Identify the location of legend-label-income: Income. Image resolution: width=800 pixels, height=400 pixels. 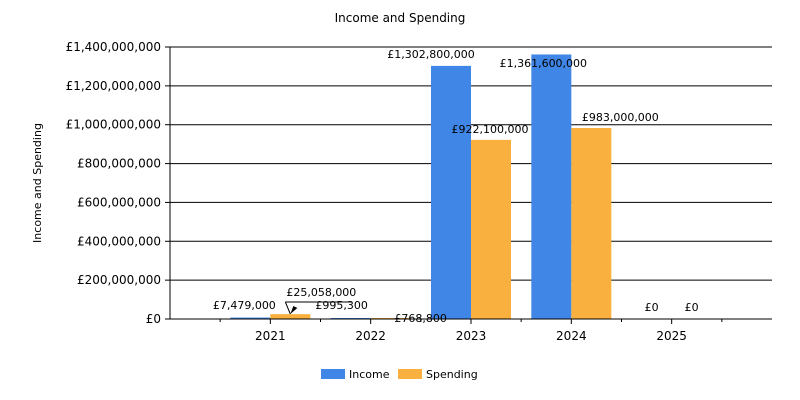
(369, 374).